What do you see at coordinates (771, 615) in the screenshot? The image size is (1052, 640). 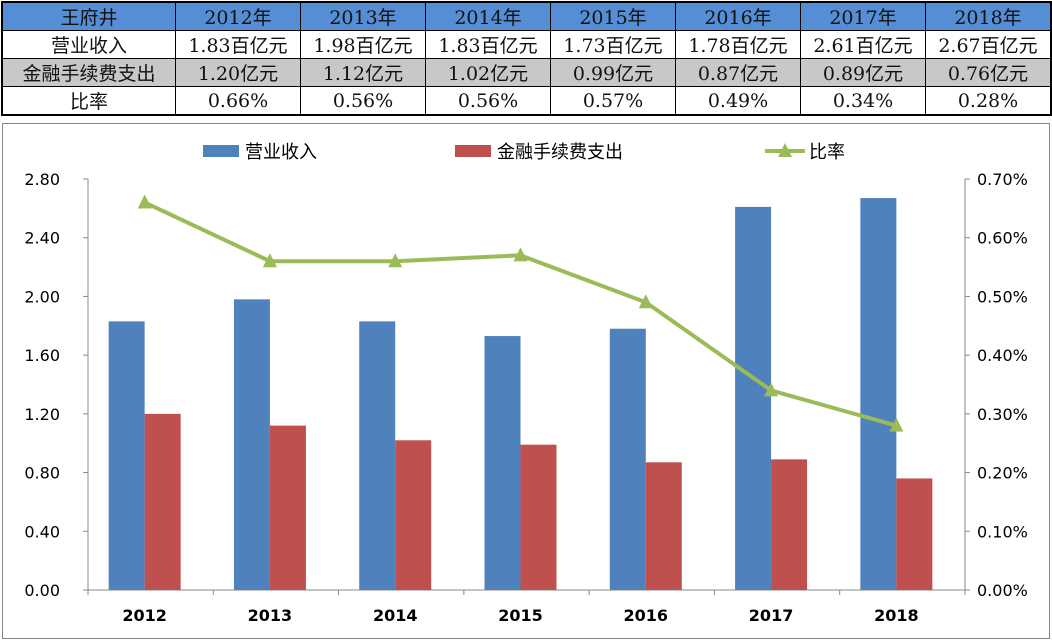 I see `x-tick-label: 2017` at bounding box center [771, 615].